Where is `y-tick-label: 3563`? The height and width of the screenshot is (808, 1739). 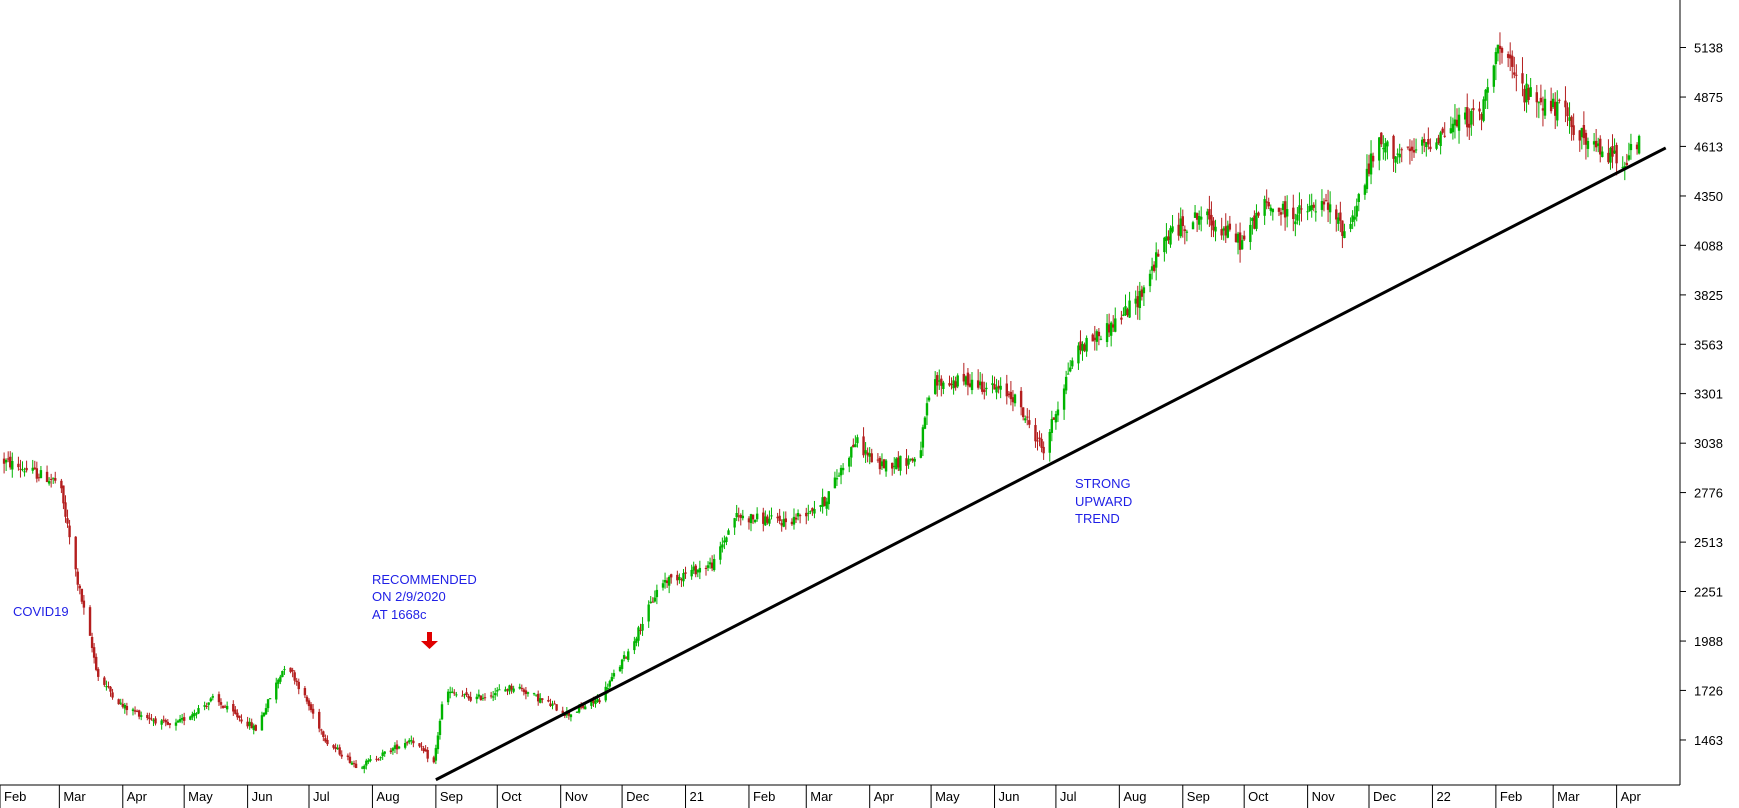
y-tick-label: 3563 is located at coordinates (1708, 344).